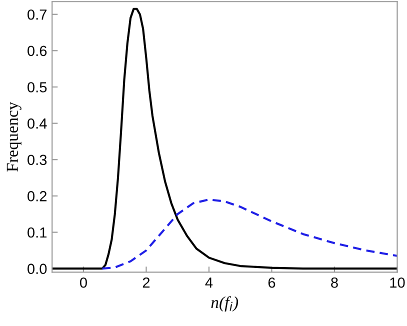  I want to click on y-tick-label: 0.2, so click(37, 196).